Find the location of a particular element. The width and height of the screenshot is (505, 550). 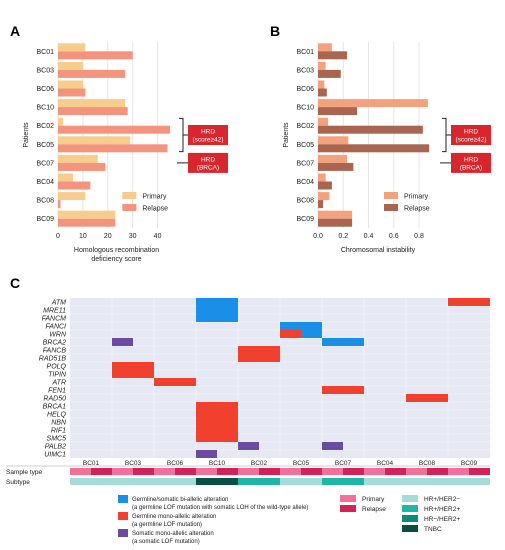

legend-swatch-germline is located at coordinates (123, 516).